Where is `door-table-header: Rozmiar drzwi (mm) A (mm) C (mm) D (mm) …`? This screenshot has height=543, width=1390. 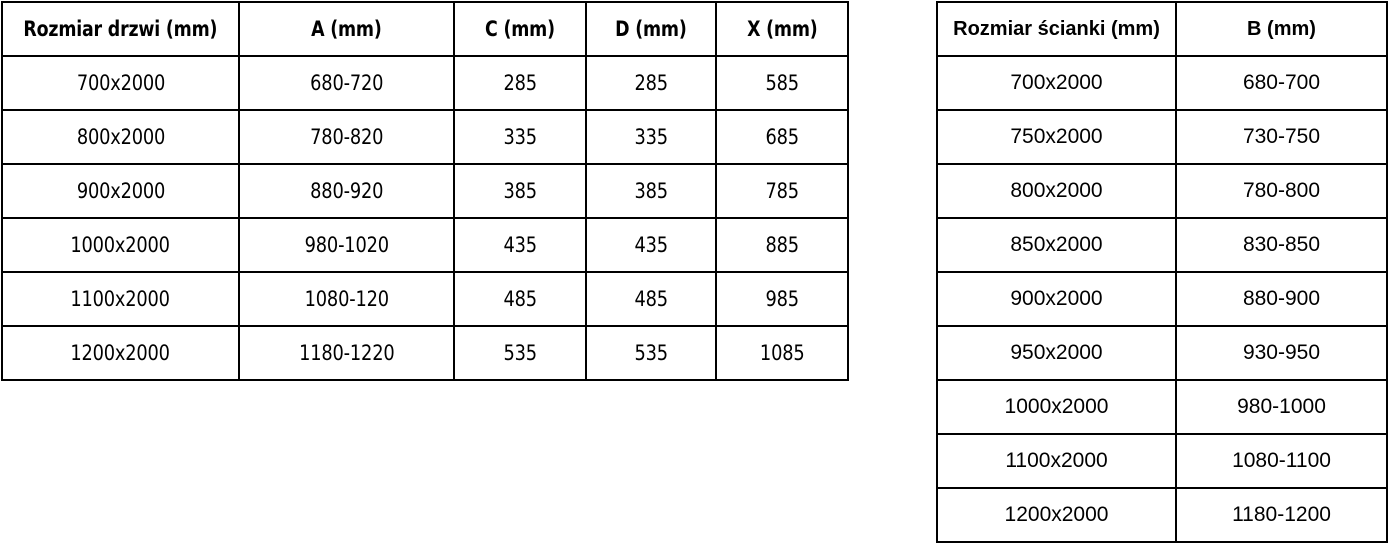 door-table-header: Rozmiar drzwi (mm) A (mm) C (mm) D (mm) … is located at coordinates (425, 29).